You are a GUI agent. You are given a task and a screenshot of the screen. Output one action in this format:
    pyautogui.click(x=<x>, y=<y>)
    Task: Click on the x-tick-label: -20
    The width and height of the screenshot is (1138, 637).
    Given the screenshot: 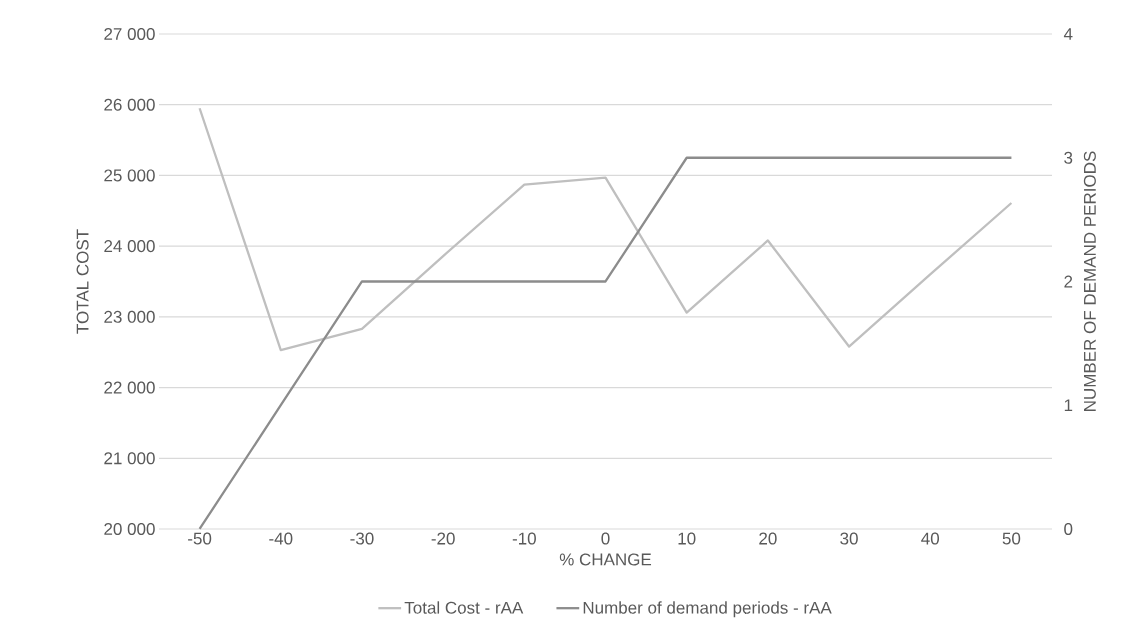 What is the action you would take?
    pyautogui.click(x=443, y=538)
    